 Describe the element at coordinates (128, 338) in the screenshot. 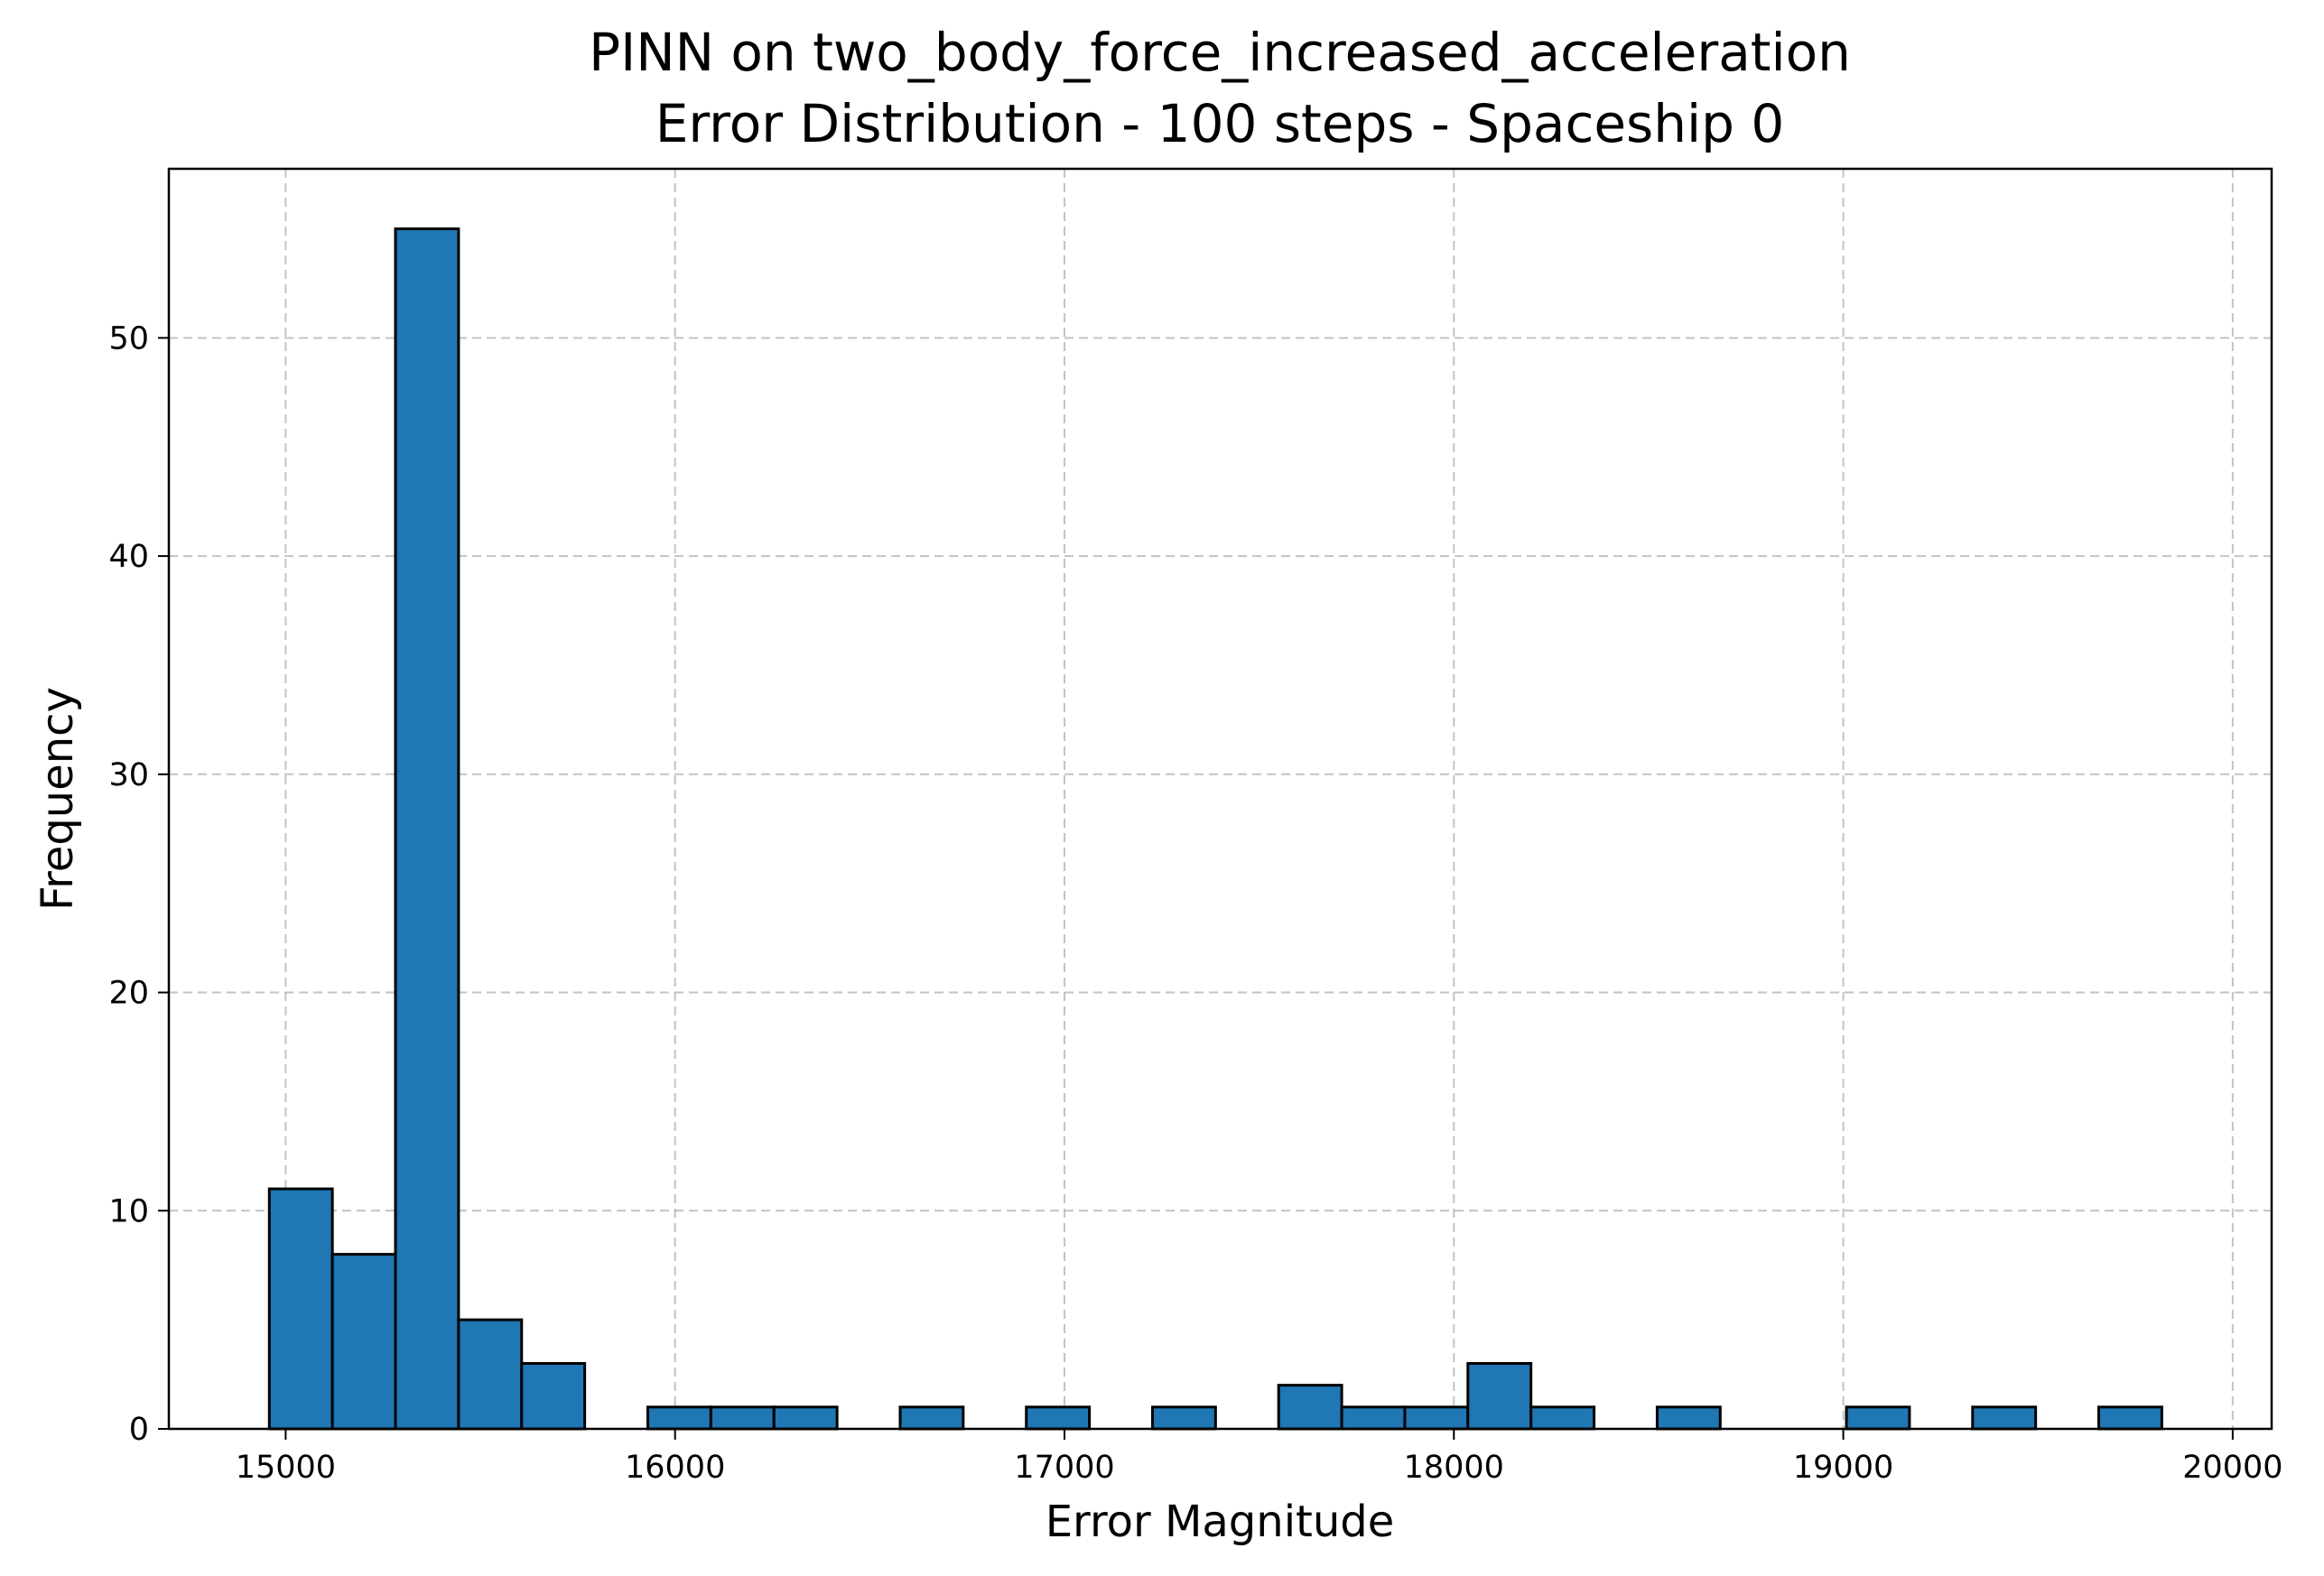

I see `y-tick-label: 50` at that location.